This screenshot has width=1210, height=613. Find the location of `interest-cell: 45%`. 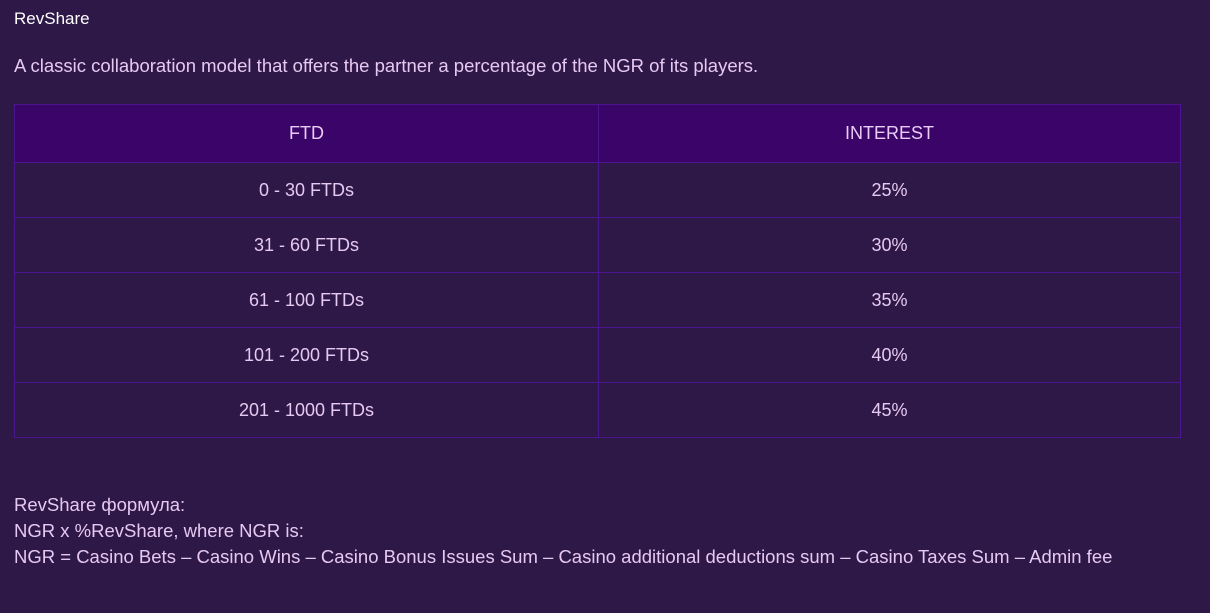

interest-cell: 45% is located at coordinates (889, 410).